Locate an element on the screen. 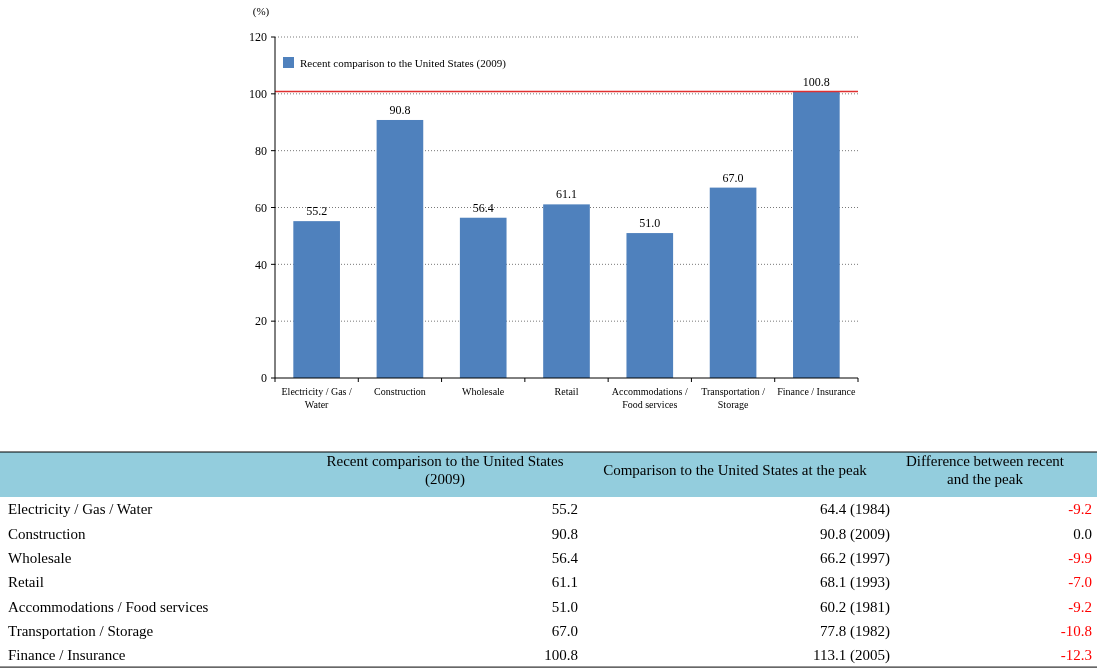  category-label: Transportation / Storage is located at coordinates (81, 630).